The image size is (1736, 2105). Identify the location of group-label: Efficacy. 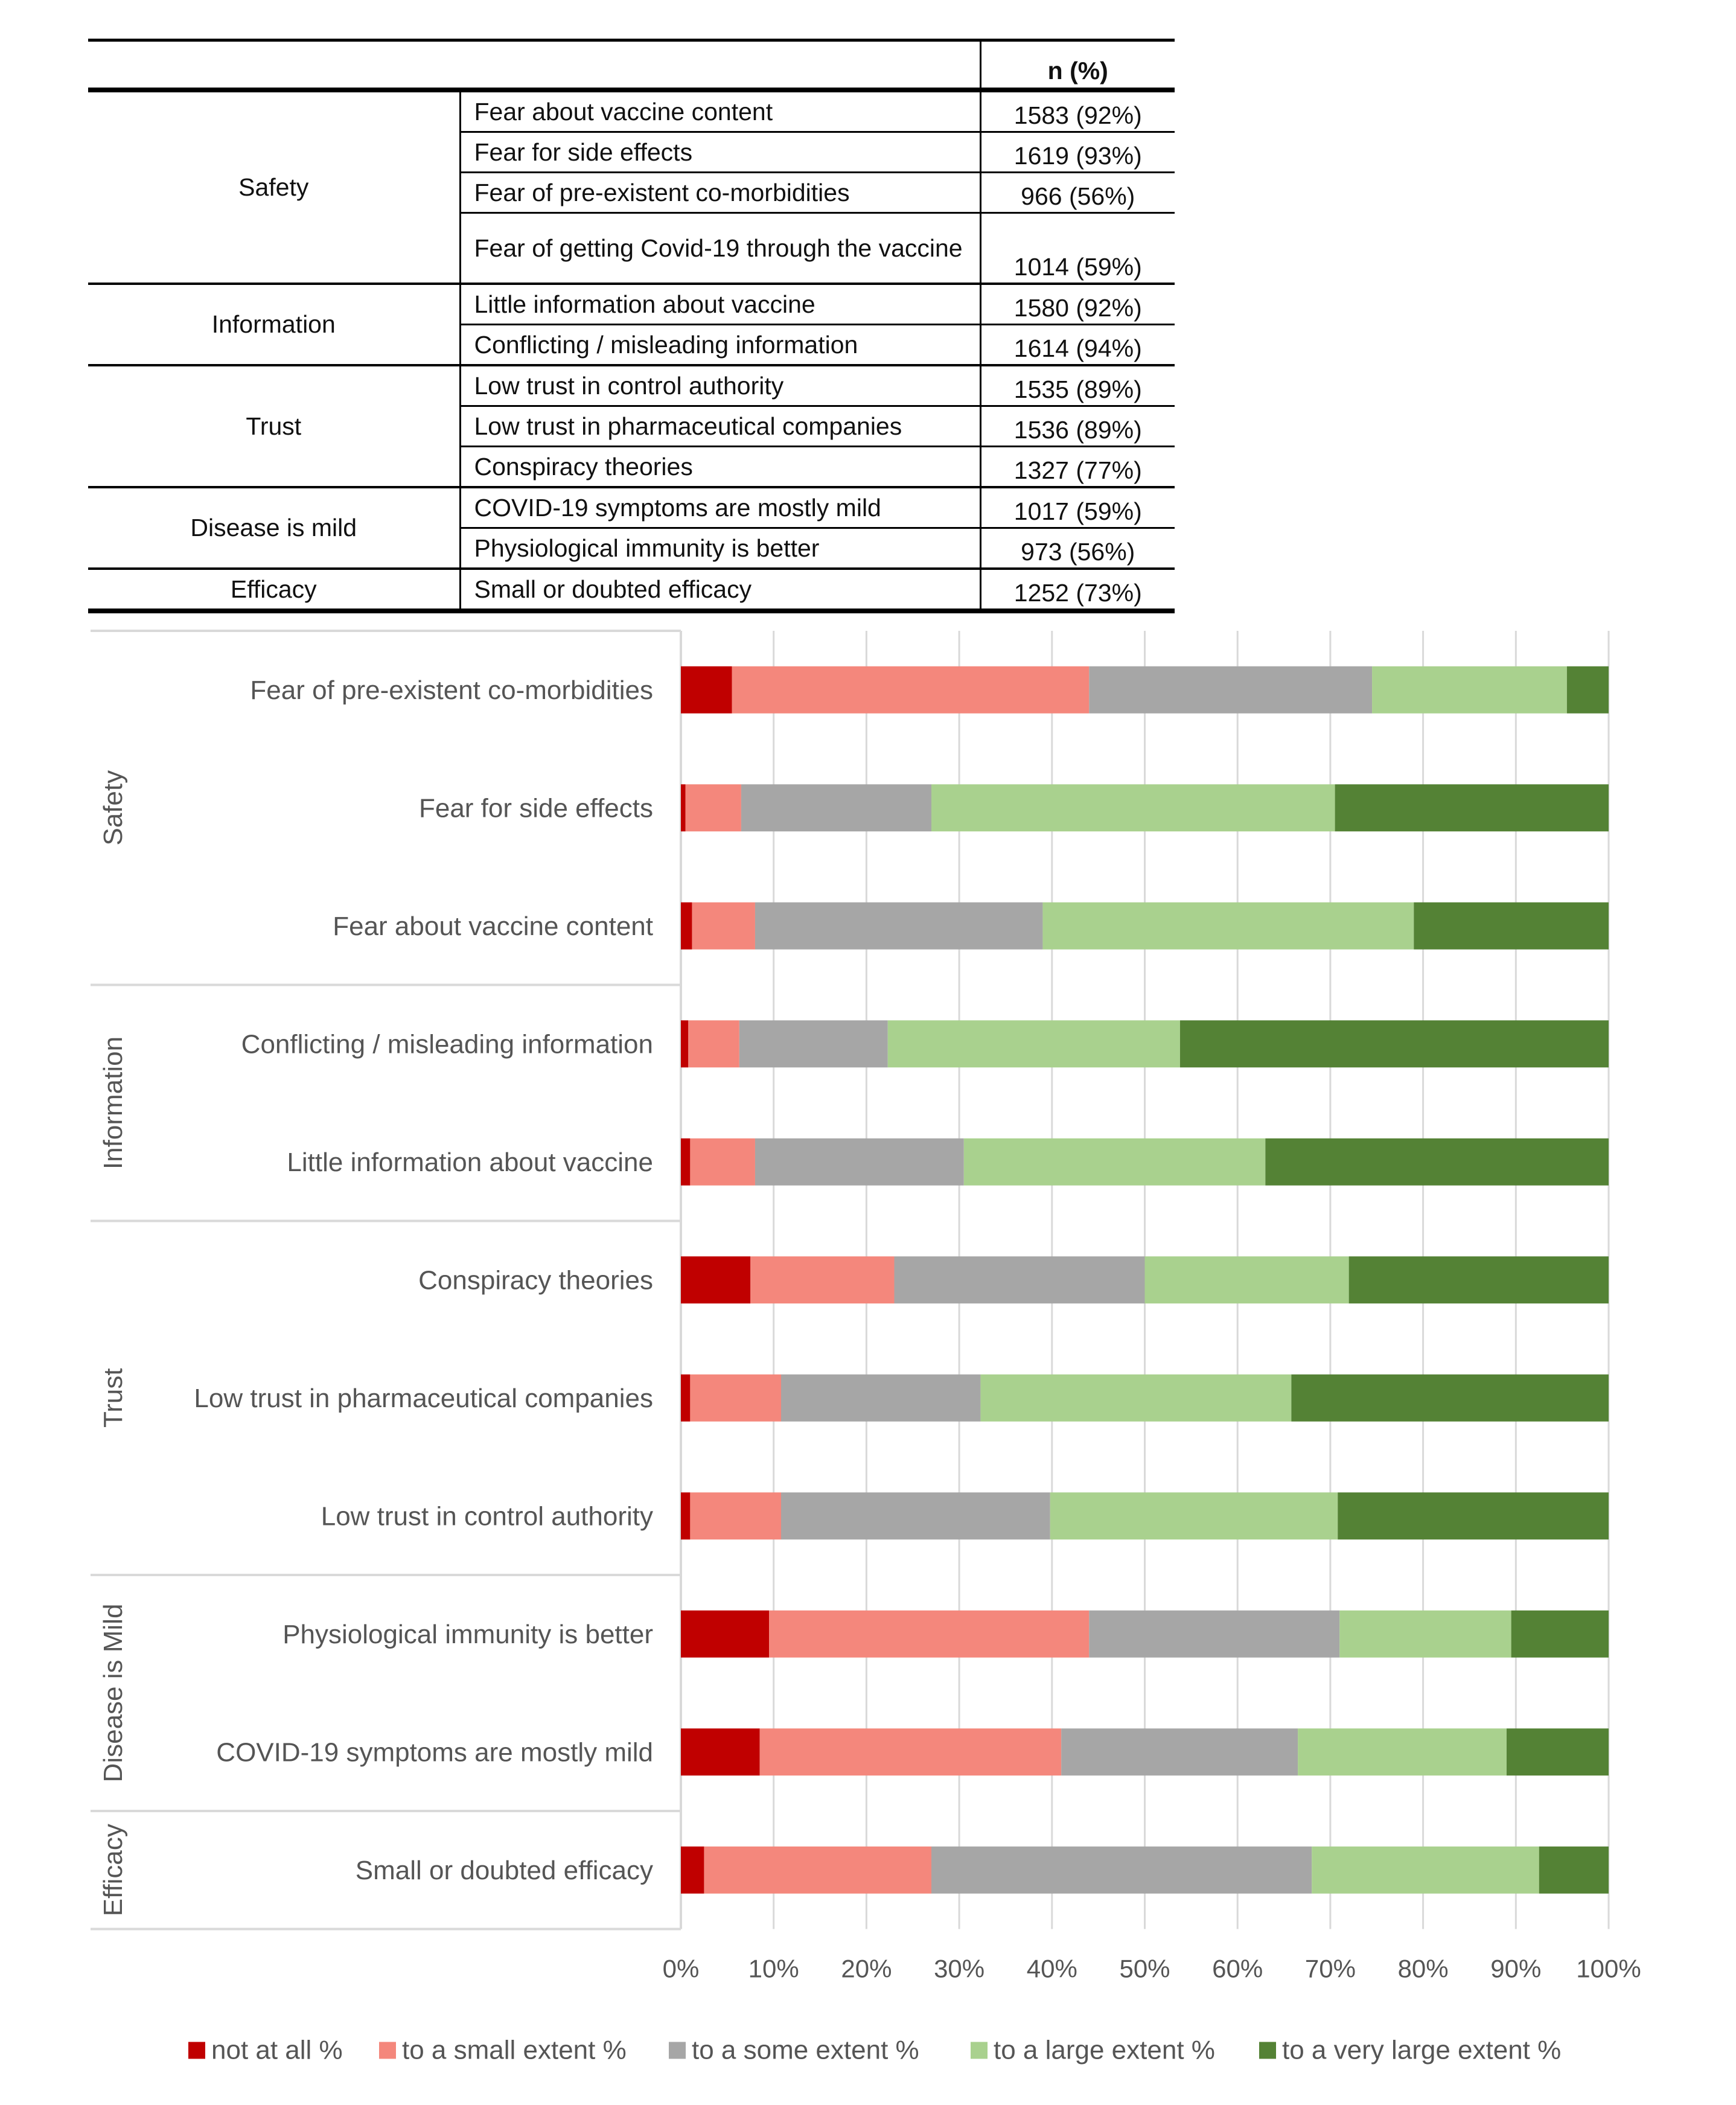
(113, 1870).